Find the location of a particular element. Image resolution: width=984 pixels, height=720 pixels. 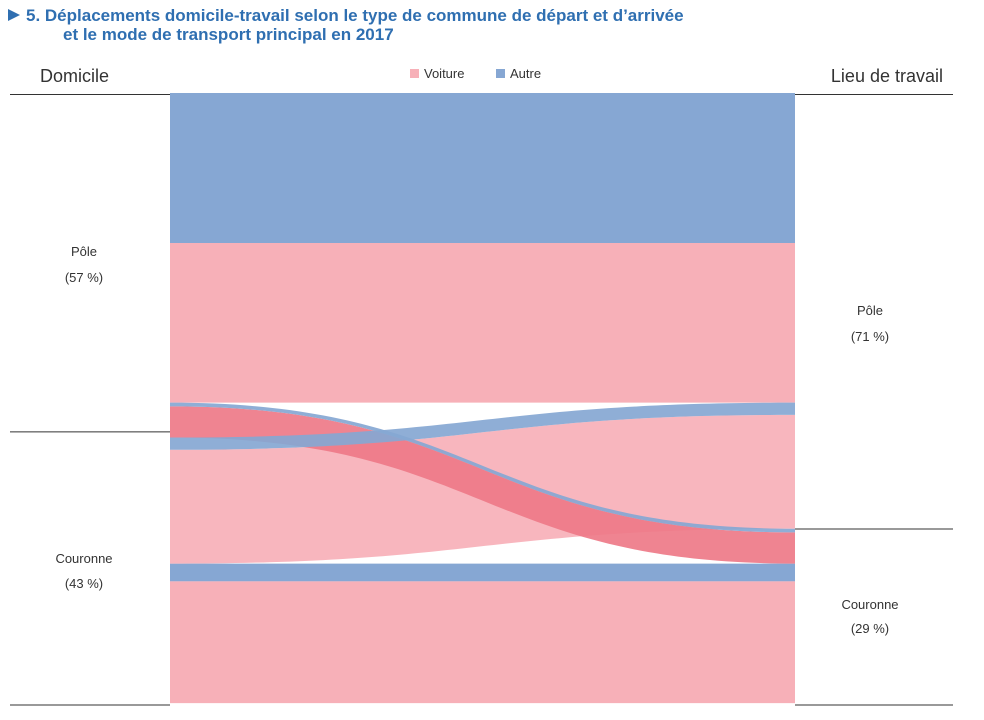

right-node-name-couronne: Couronne is located at coordinates (869, 604).